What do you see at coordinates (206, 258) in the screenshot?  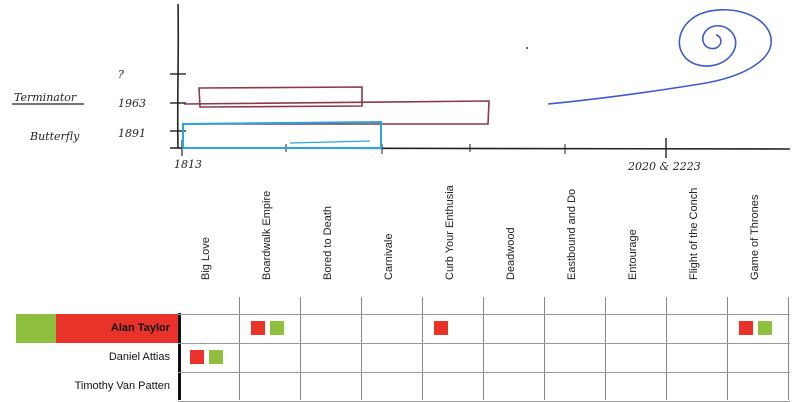 I see `column-label-text: Big Love` at bounding box center [206, 258].